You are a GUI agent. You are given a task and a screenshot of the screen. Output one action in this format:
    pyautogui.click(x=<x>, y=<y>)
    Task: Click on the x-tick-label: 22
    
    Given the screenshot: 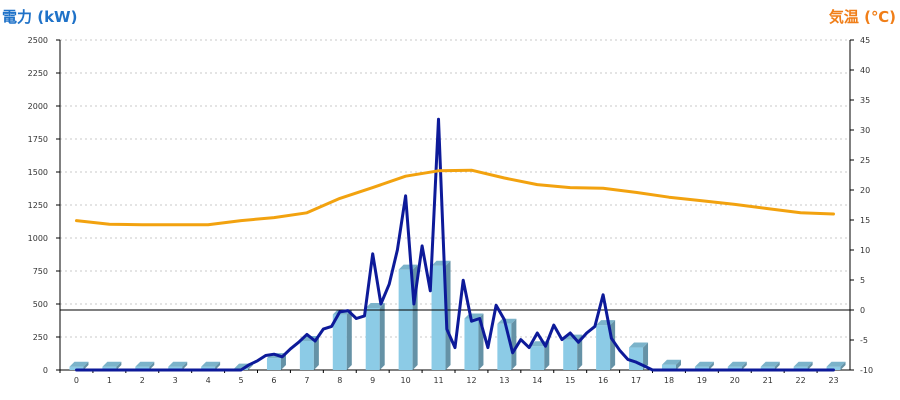 What is the action you would take?
    pyautogui.click(x=801, y=380)
    